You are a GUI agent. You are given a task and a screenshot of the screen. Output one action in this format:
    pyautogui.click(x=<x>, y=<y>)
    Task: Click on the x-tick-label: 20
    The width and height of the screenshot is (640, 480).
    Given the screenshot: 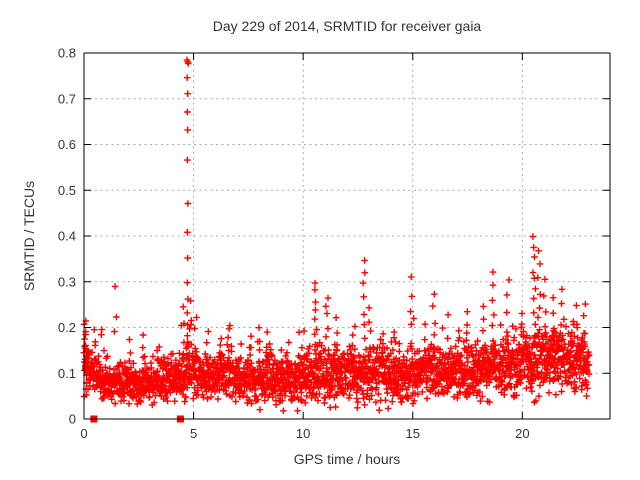 What is the action you would take?
    pyautogui.click(x=522, y=433)
    